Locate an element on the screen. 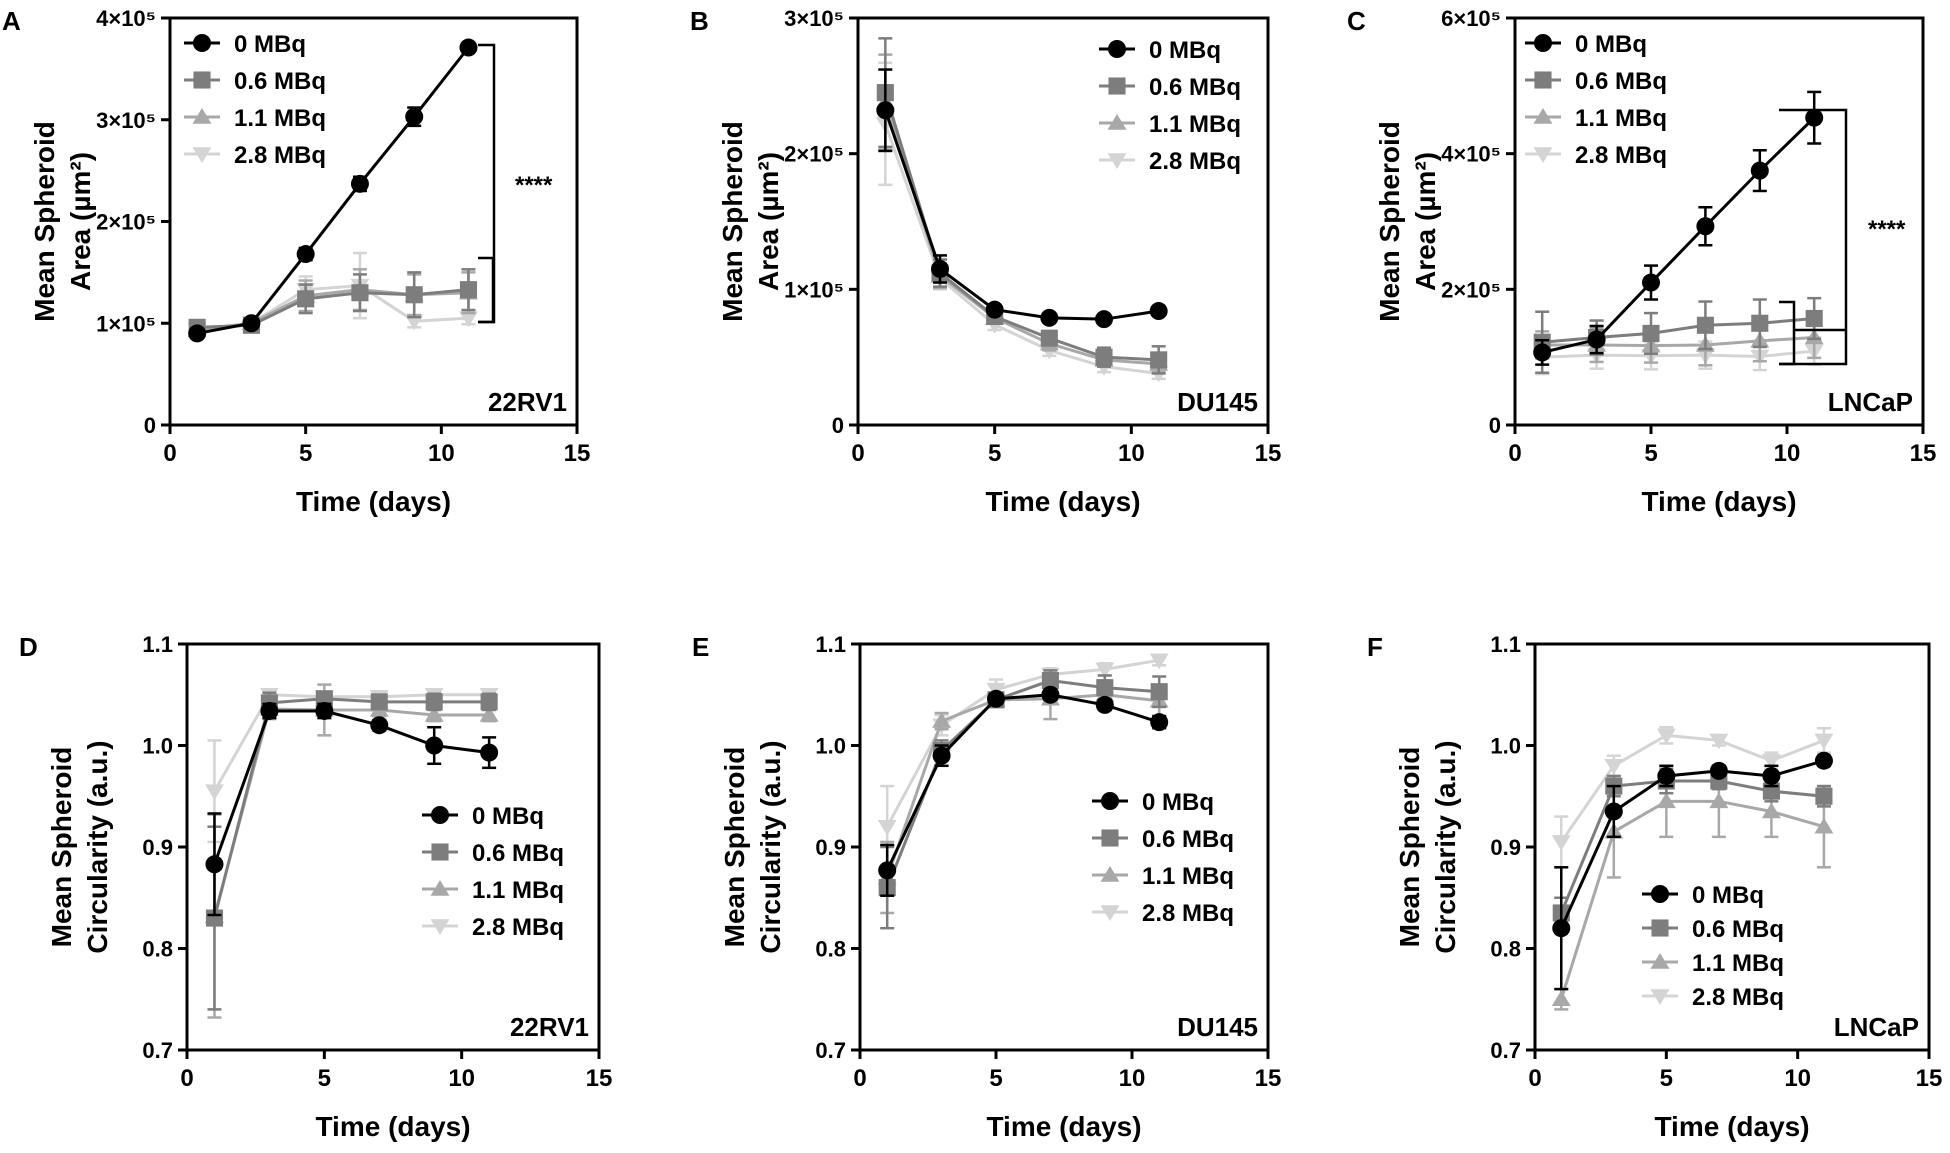  x-tick-label: 5 is located at coordinates (324, 1078).